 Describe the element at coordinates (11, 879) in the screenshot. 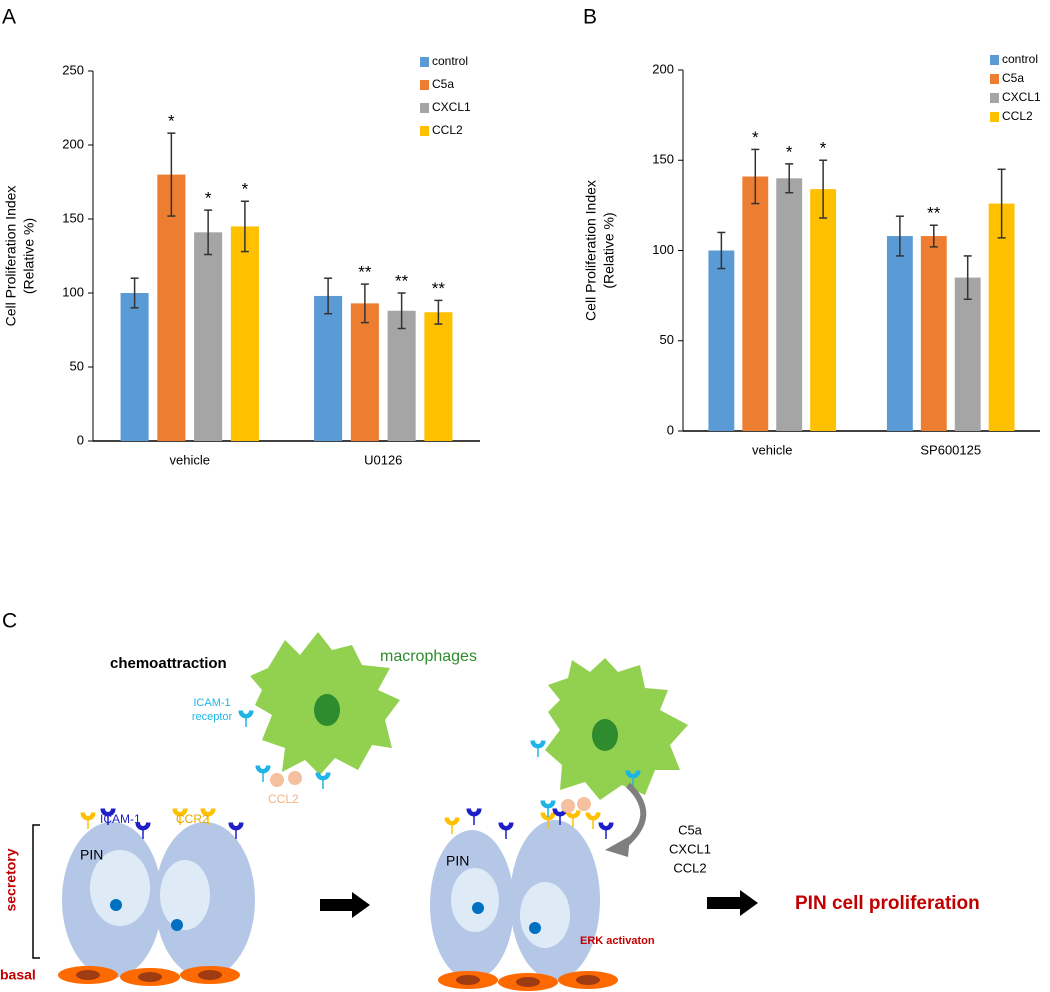

I see `label: secretory` at that location.